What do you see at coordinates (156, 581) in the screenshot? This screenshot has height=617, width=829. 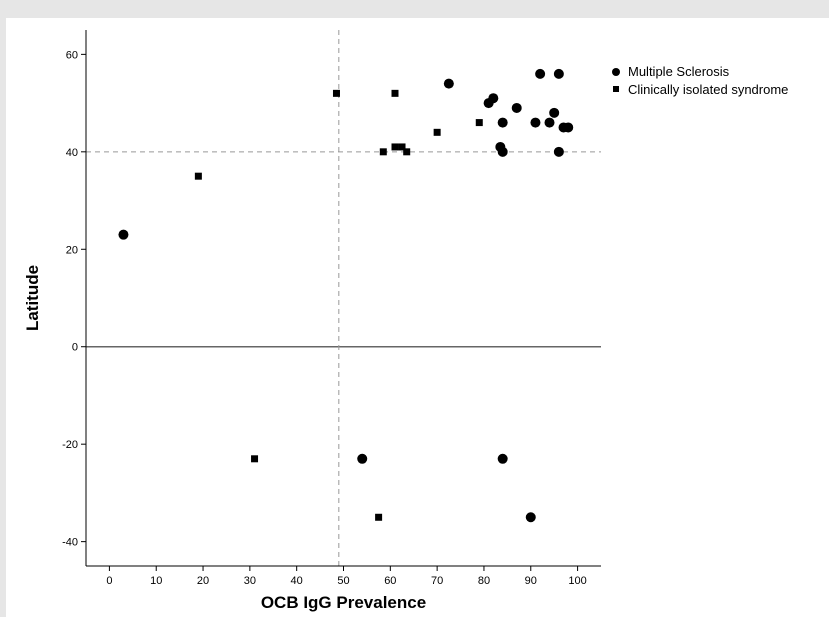 I see `x-tick-label: 10` at bounding box center [156, 581].